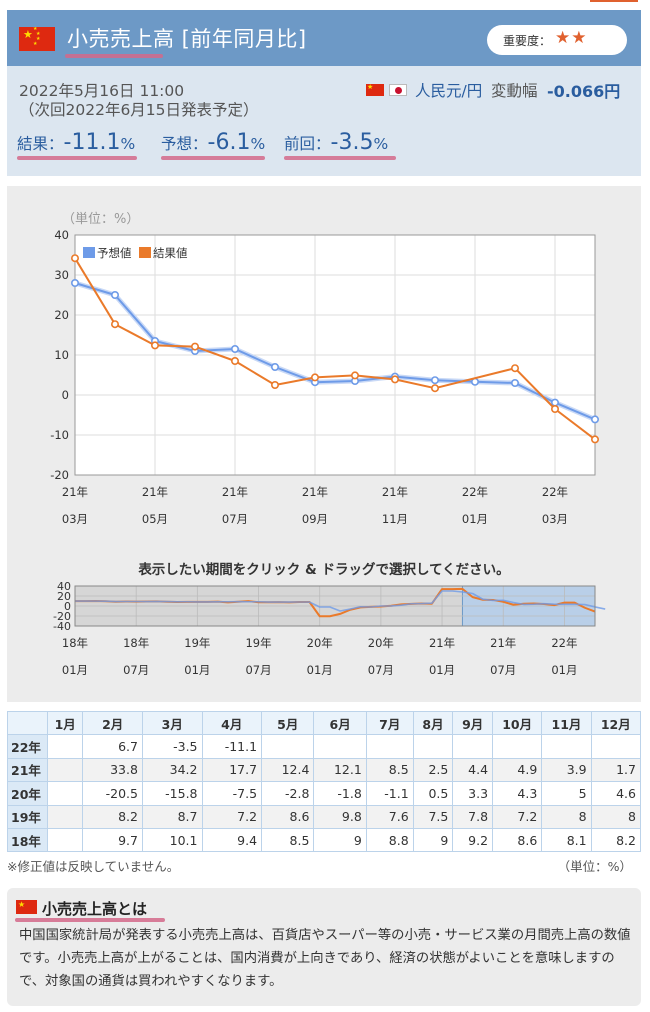  I want to click on x-tick-month-label: 11月, so click(395, 519).